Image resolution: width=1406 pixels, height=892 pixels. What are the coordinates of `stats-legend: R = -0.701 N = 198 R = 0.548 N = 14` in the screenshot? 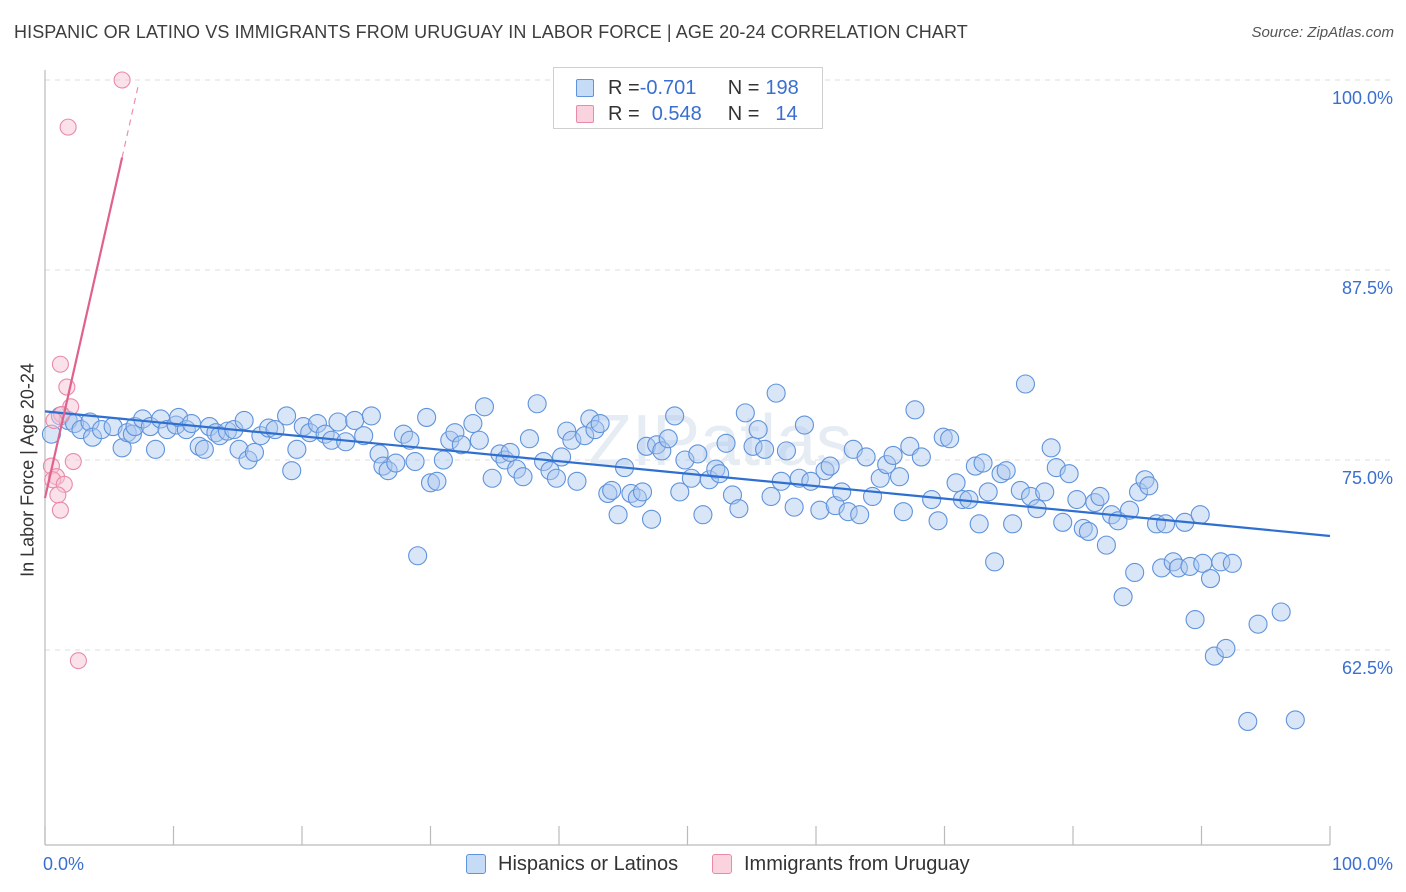 It's located at (688, 98).